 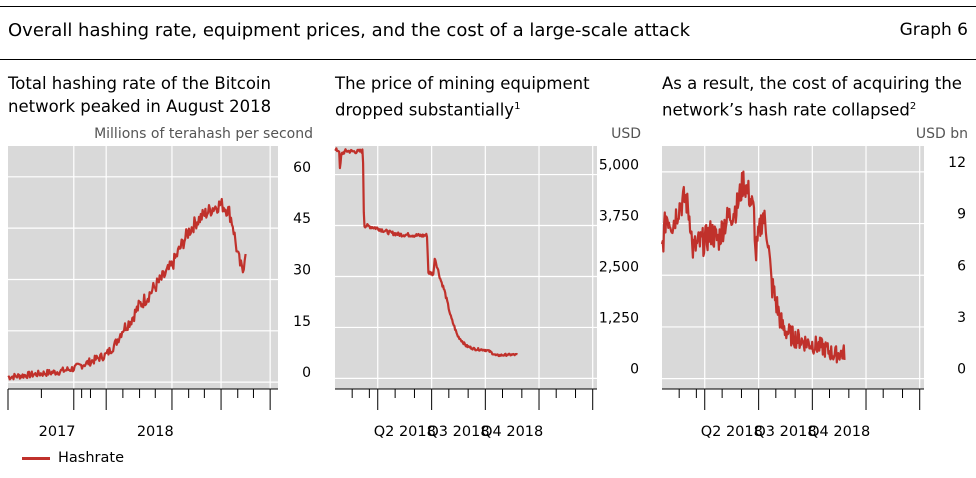 What do you see at coordinates (634, 369) in the screenshot?
I see `panel-2-ytick-label-0: 0` at bounding box center [634, 369].